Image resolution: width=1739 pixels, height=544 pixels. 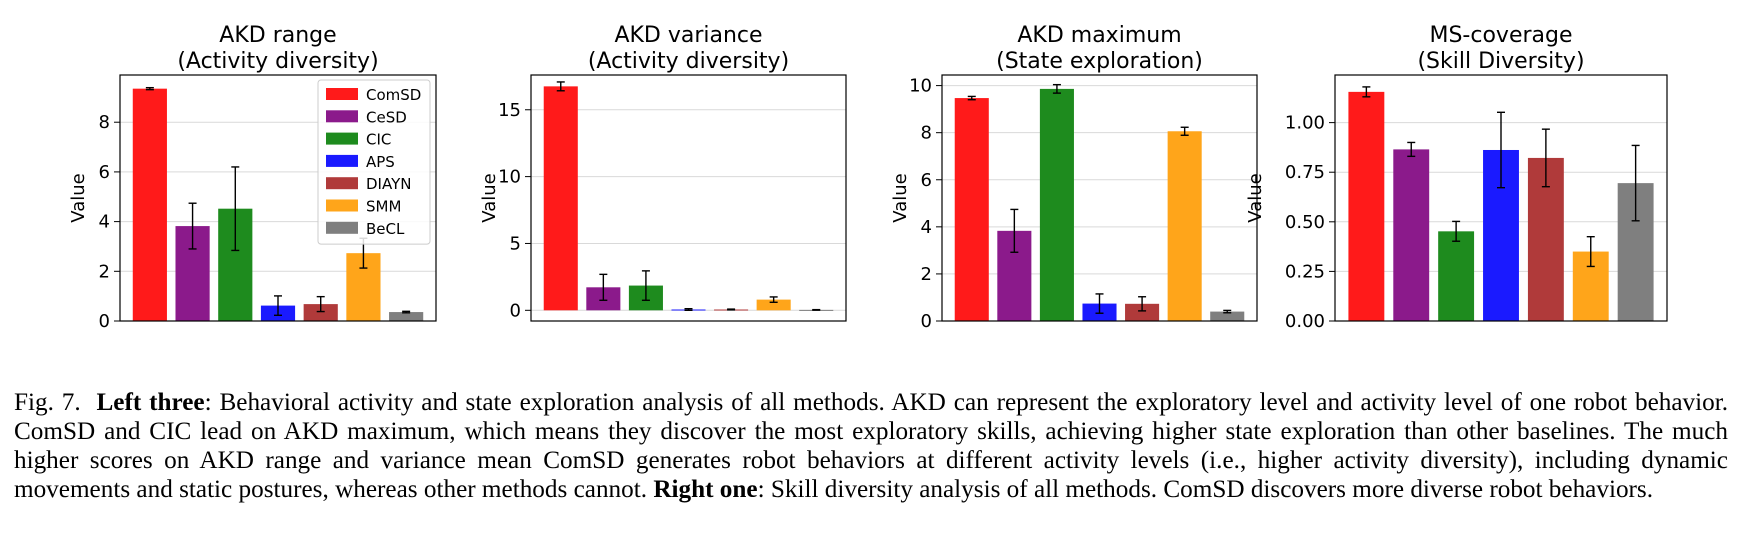 I want to click on chart-title-line: AKD maximum, so click(x=1099, y=35).